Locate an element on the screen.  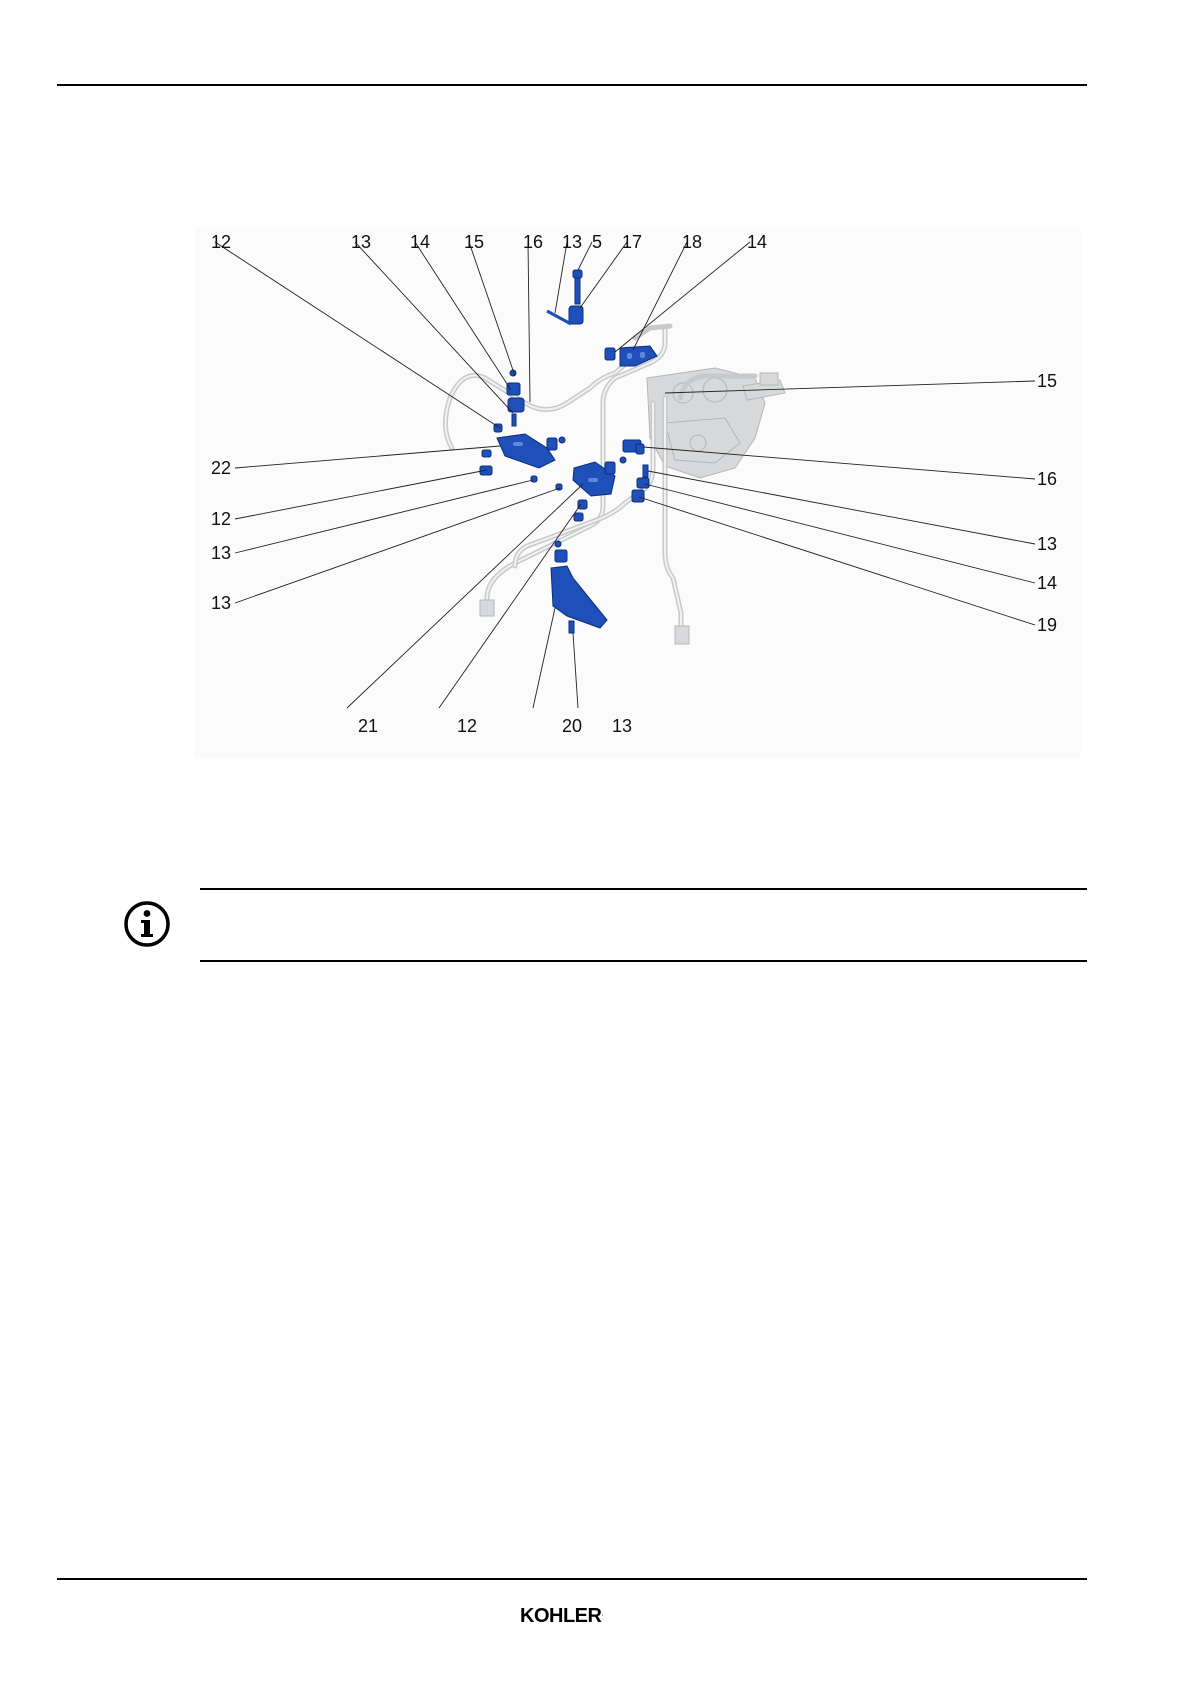
clamp-14-top-right is located at coordinates (610, 354).